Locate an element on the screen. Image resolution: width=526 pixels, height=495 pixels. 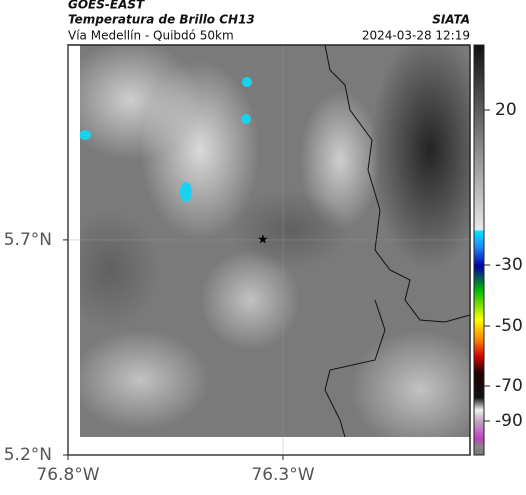
y-tick-label: 5.2°N is located at coordinates (28, 455).